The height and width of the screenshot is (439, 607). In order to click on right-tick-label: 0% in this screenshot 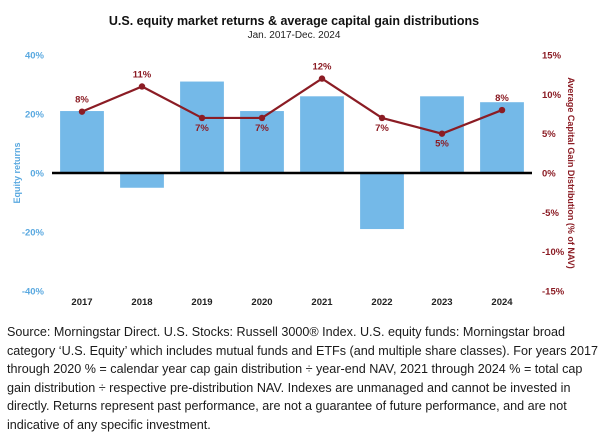, I will do `click(549, 174)`.